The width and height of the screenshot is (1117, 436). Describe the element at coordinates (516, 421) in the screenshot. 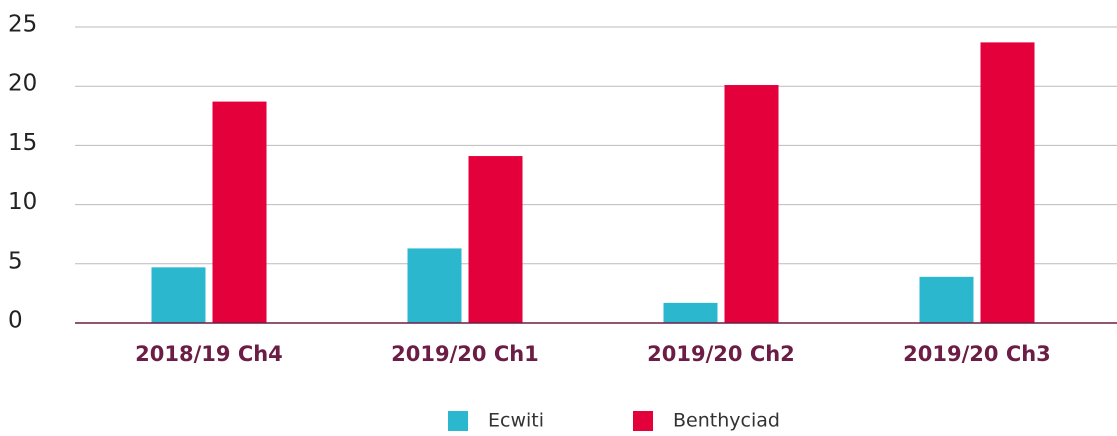

I see `legend-label: Ecwiti` at that location.